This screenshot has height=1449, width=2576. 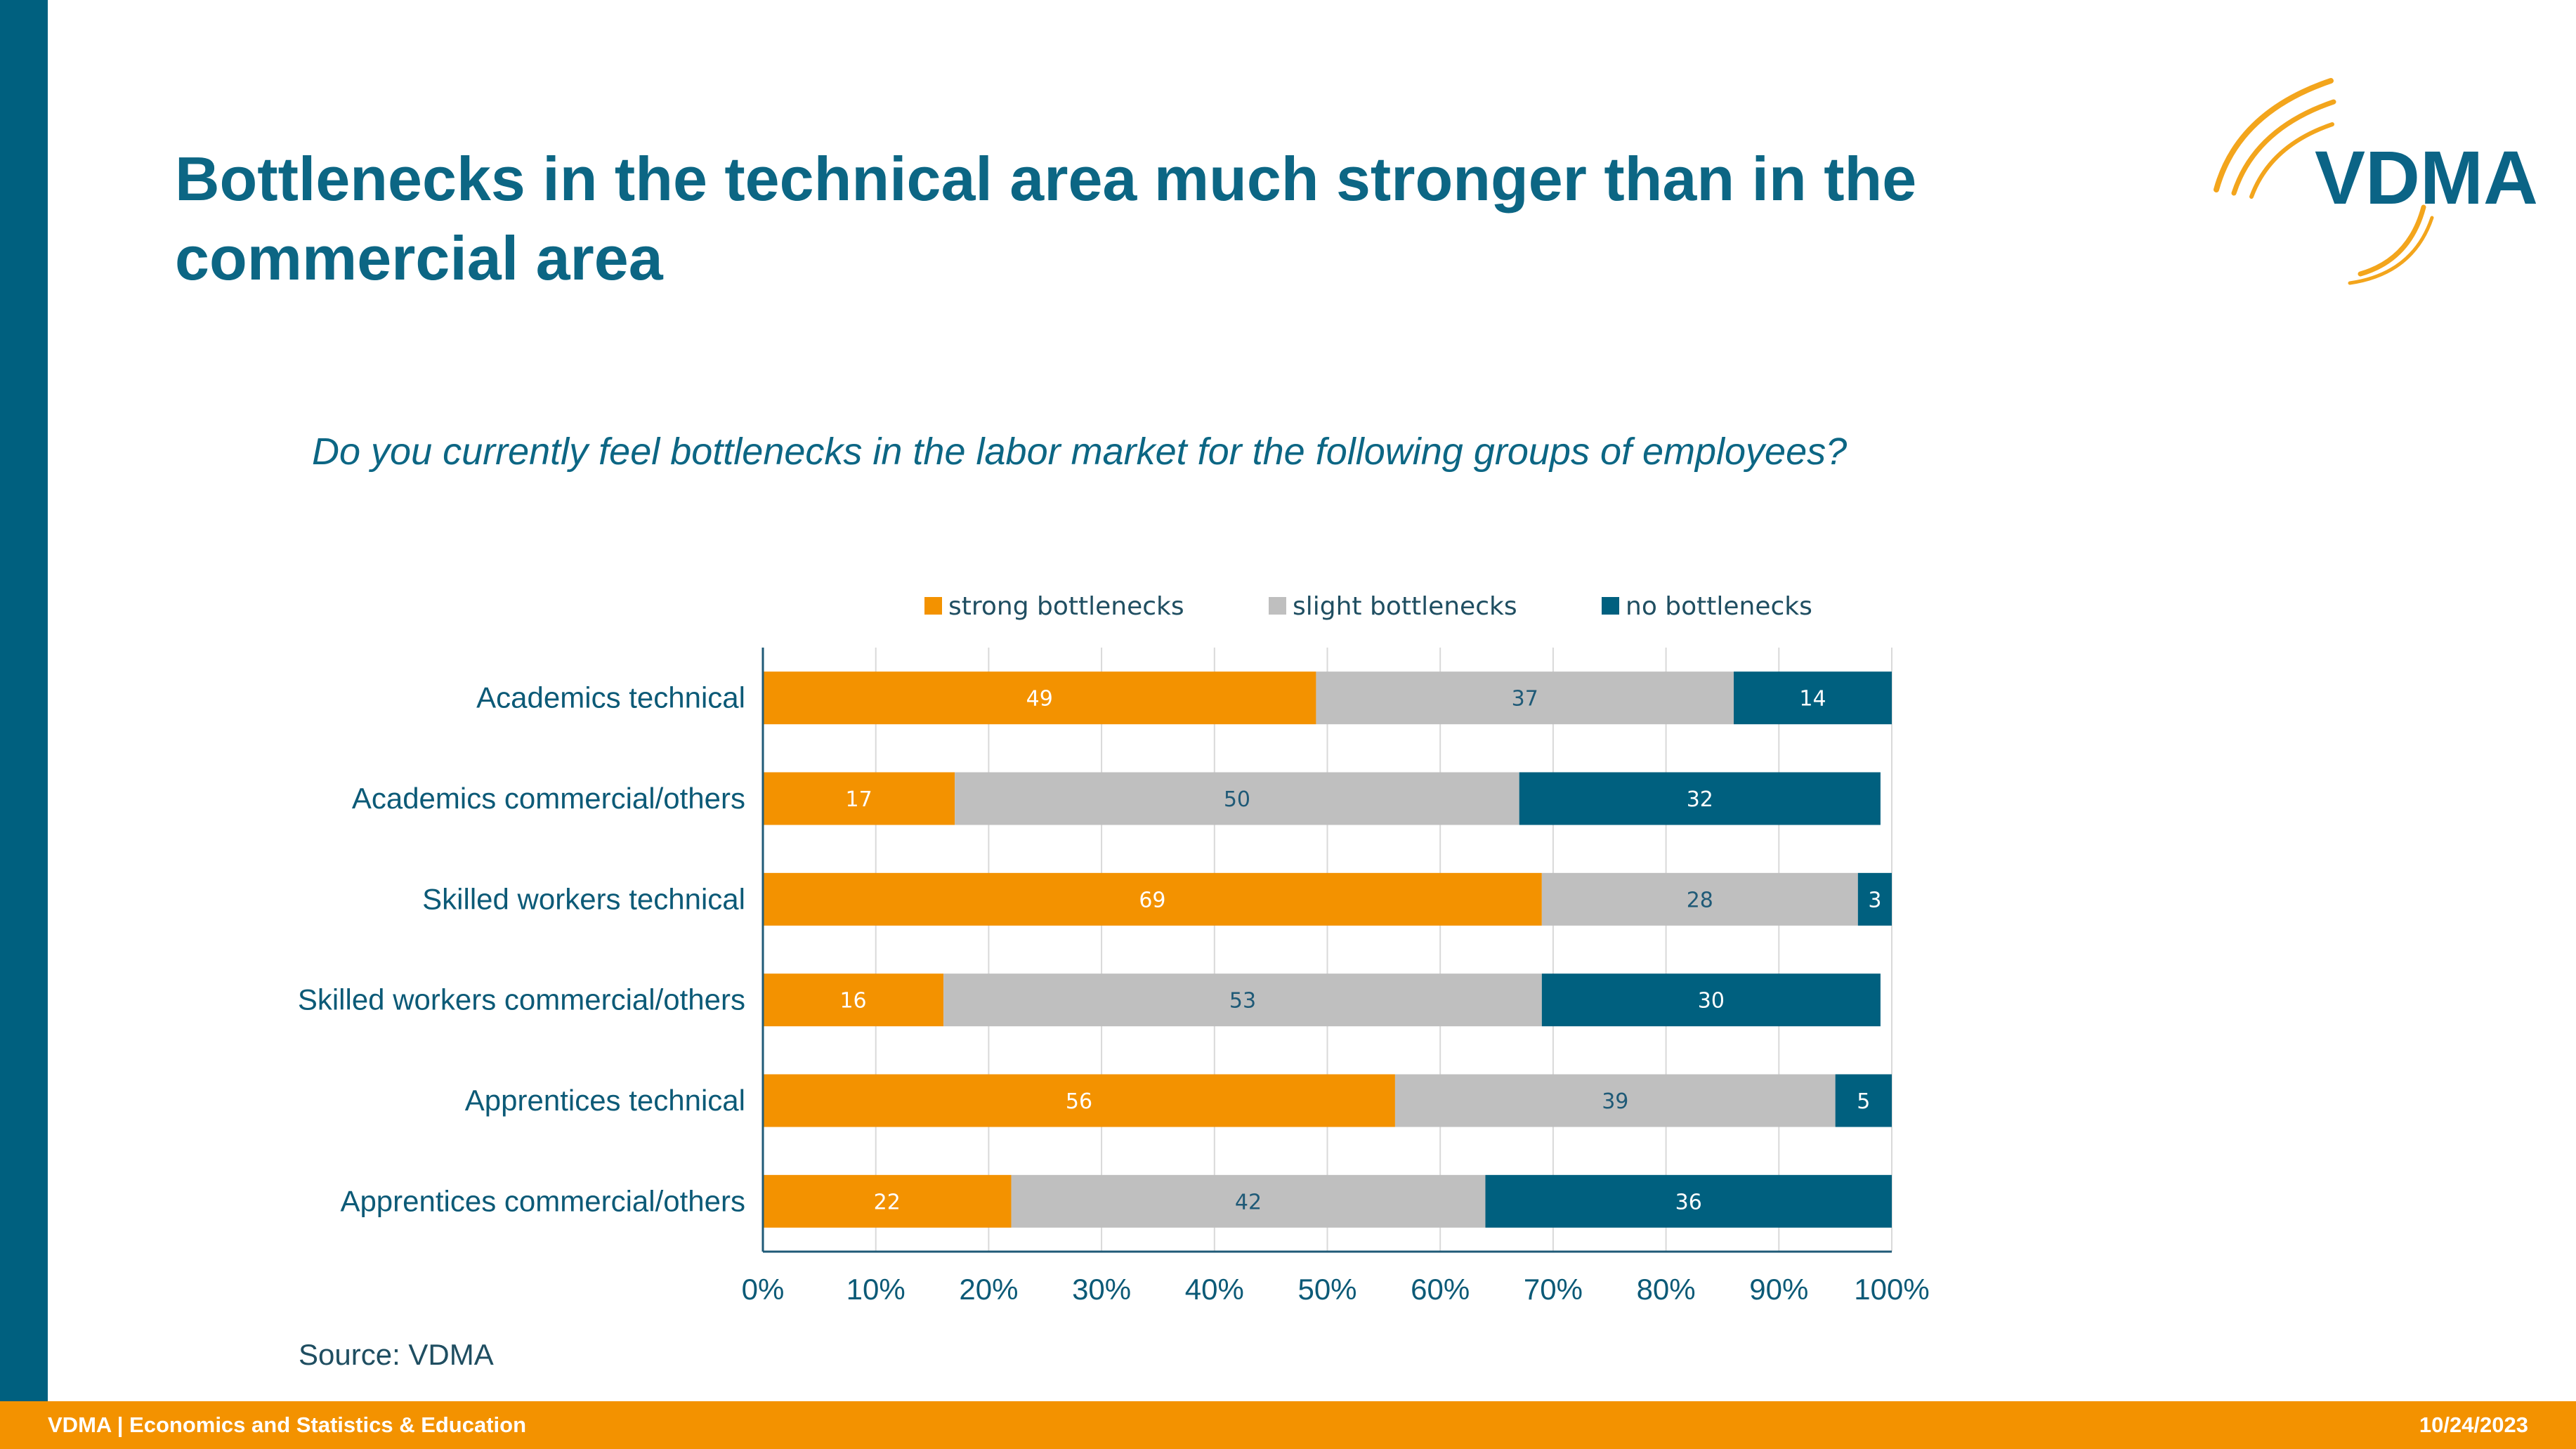 I want to click on source-note: Source: VDMA, so click(x=397, y=1354).